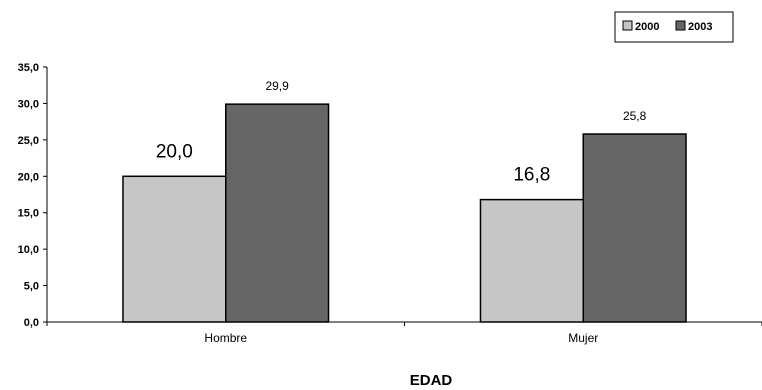  What do you see at coordinates (583, 338) in the screenshot?
I see `x-tick-label: Mujer` at bounding box center [583, 338].